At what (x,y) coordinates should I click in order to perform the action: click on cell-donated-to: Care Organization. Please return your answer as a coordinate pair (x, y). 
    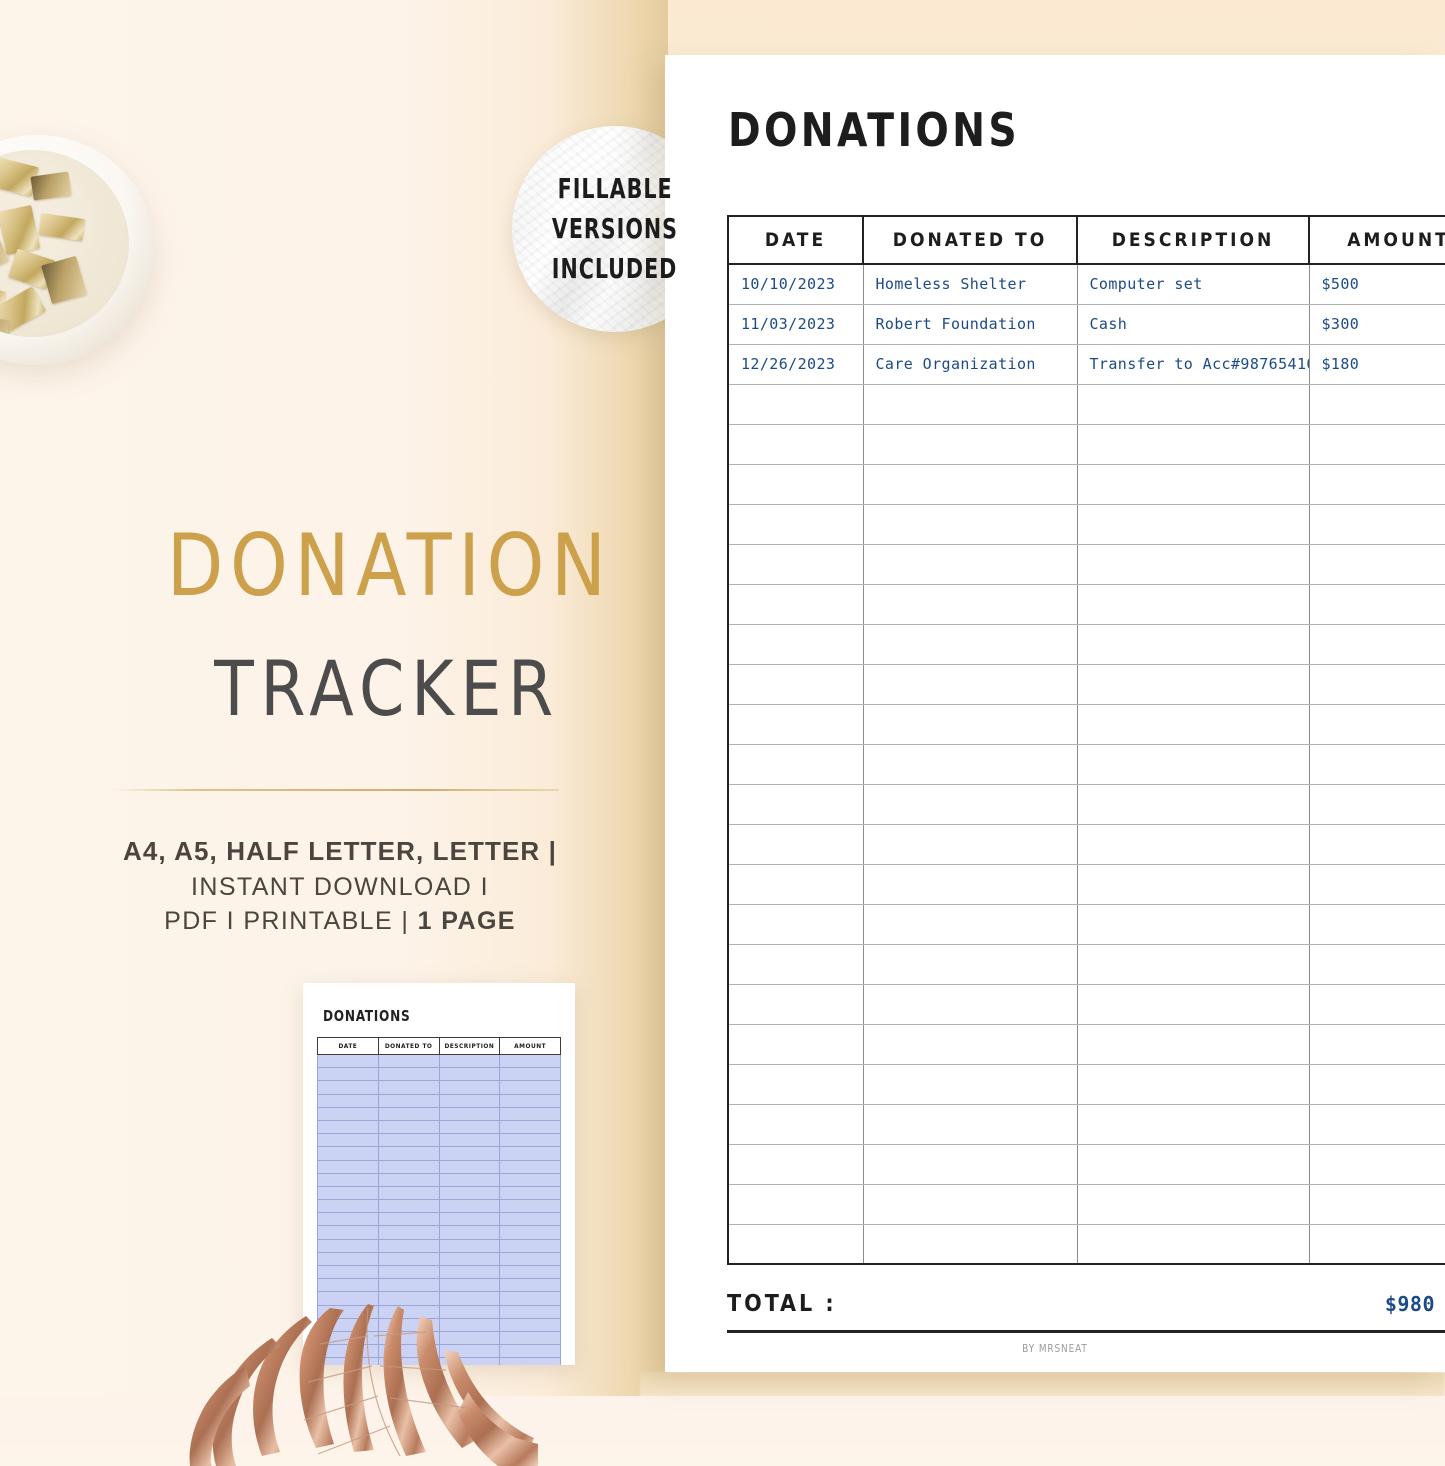
    Looking at the image, I should click on (970, 364).